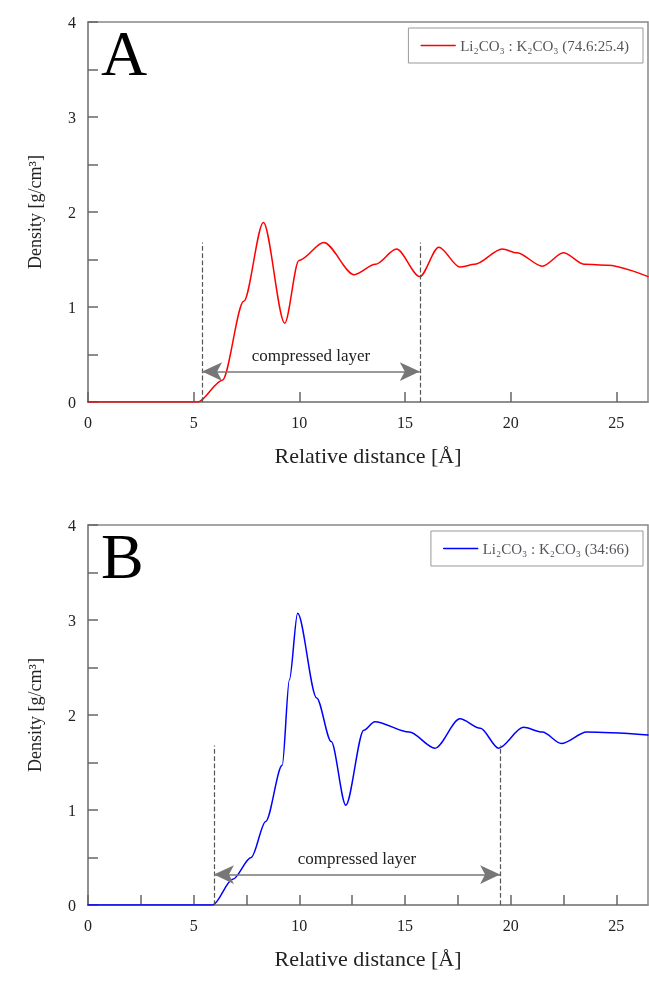 The width and height of the screenshot is (649, 1001). Describe the element at coordinates (122, 556) in the screenshot. I see `chart-title: B` at that location.